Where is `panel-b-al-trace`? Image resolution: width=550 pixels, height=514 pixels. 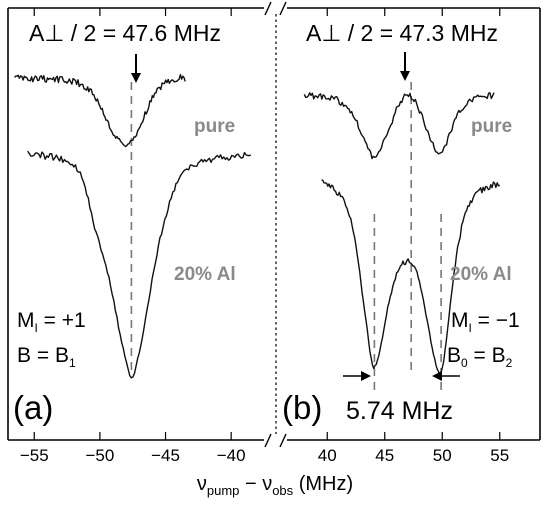 panel-b-al-trace is located at coordinates (411, 278).